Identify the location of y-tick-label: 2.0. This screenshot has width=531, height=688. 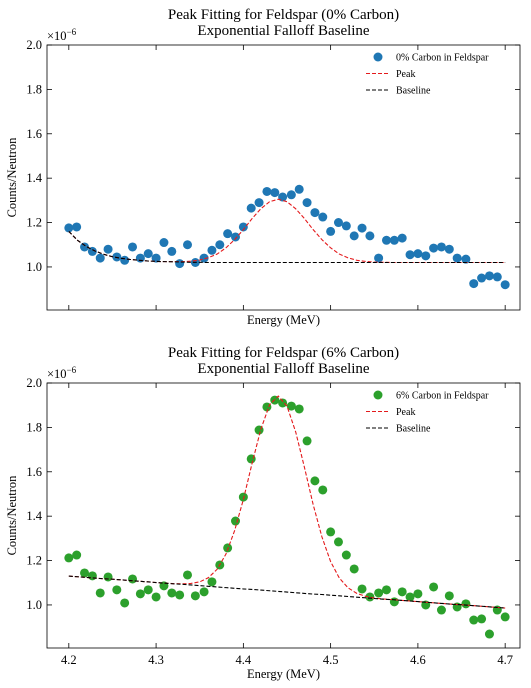
(34, 383).